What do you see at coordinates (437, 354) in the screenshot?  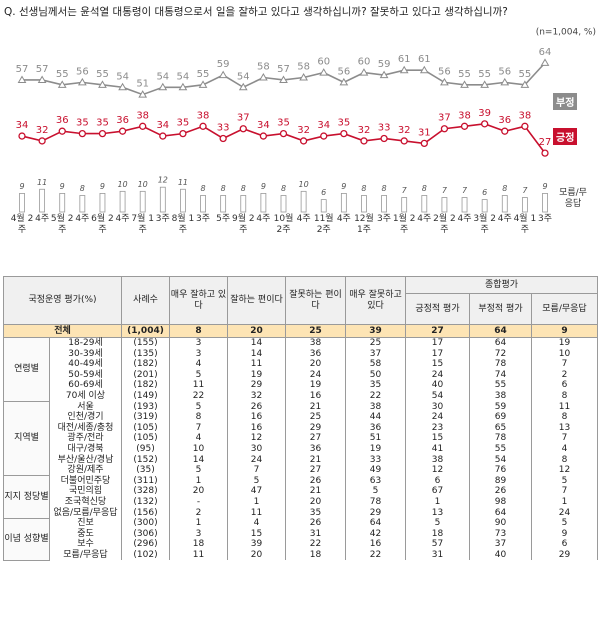 I see `cell: 17` at bounding box center [437, 354].